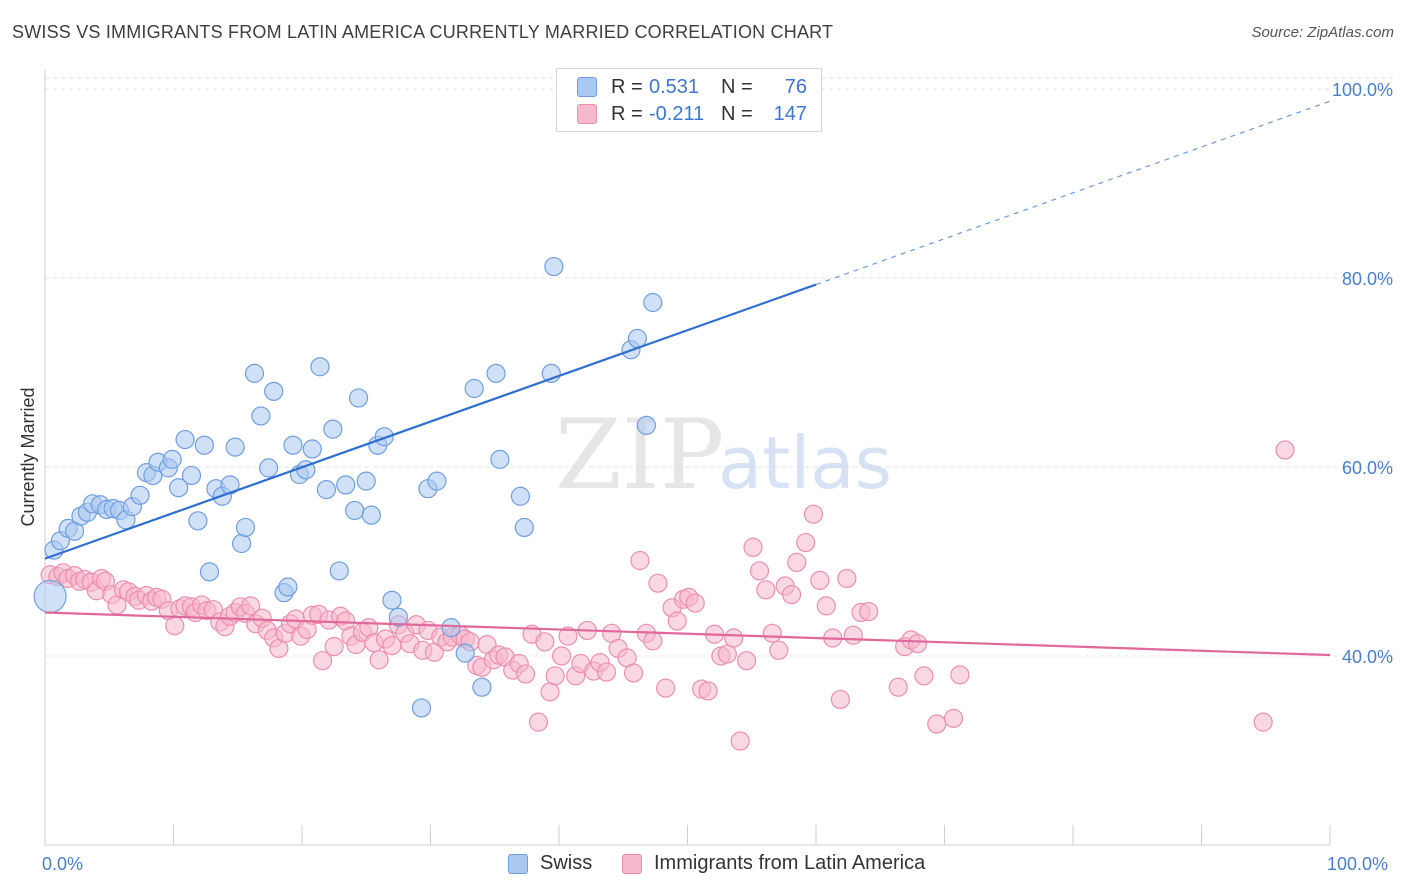 This screenshot has width=1406, height=892. Describe the element at coordinates (674, 86) in the screenshot. I see `legend-r-value: 0.531` at that location.